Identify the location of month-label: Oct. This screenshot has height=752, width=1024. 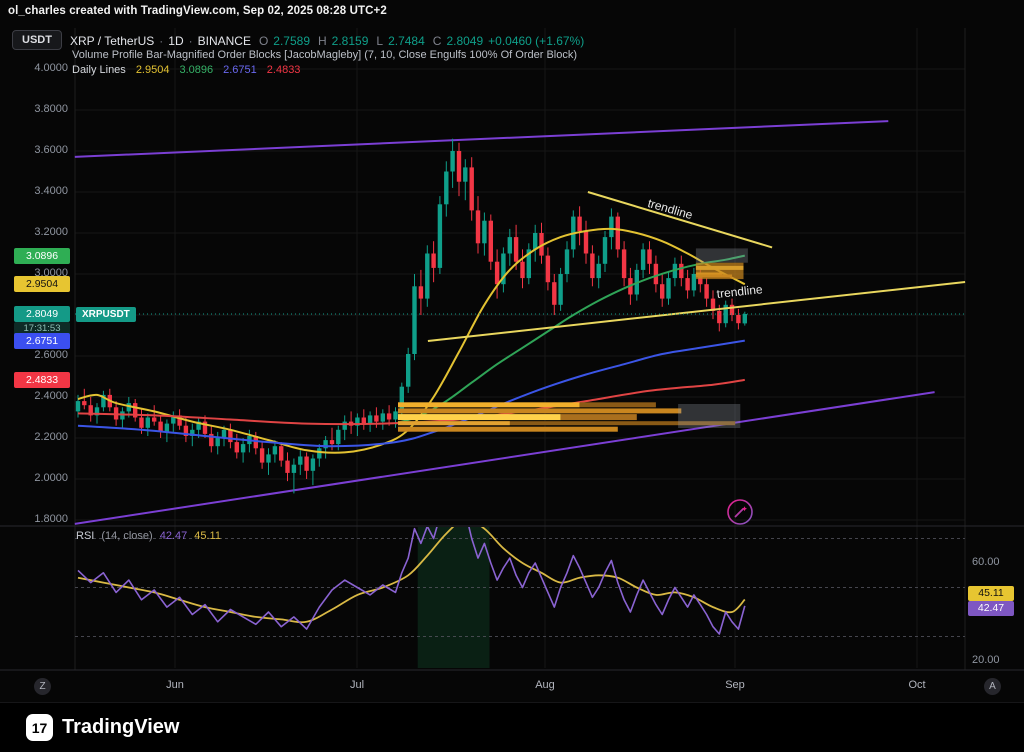
(917, 685).